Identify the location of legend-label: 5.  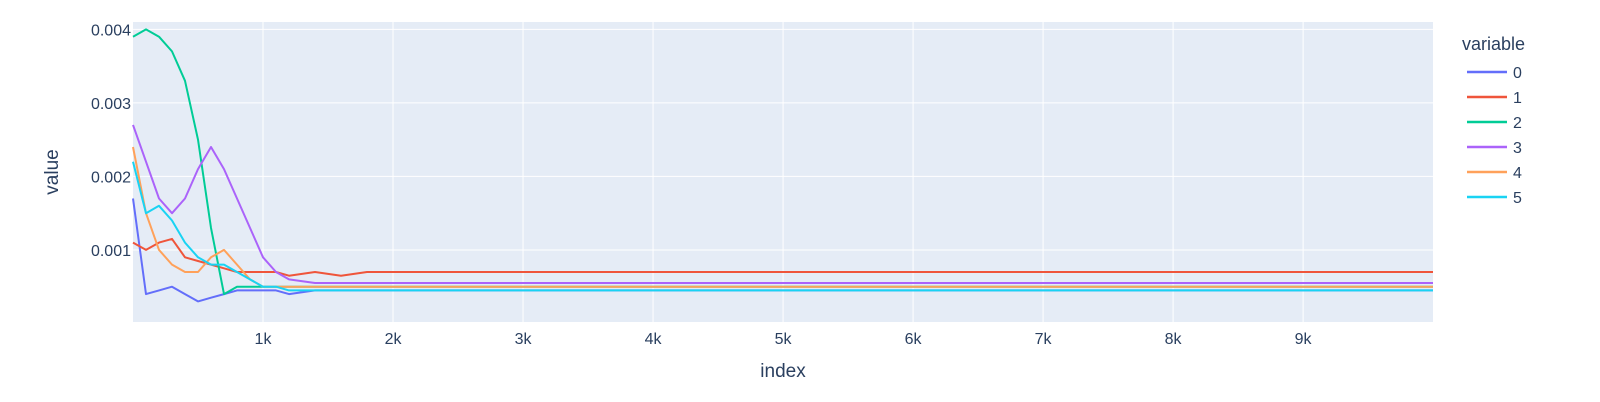
(1517, 198).